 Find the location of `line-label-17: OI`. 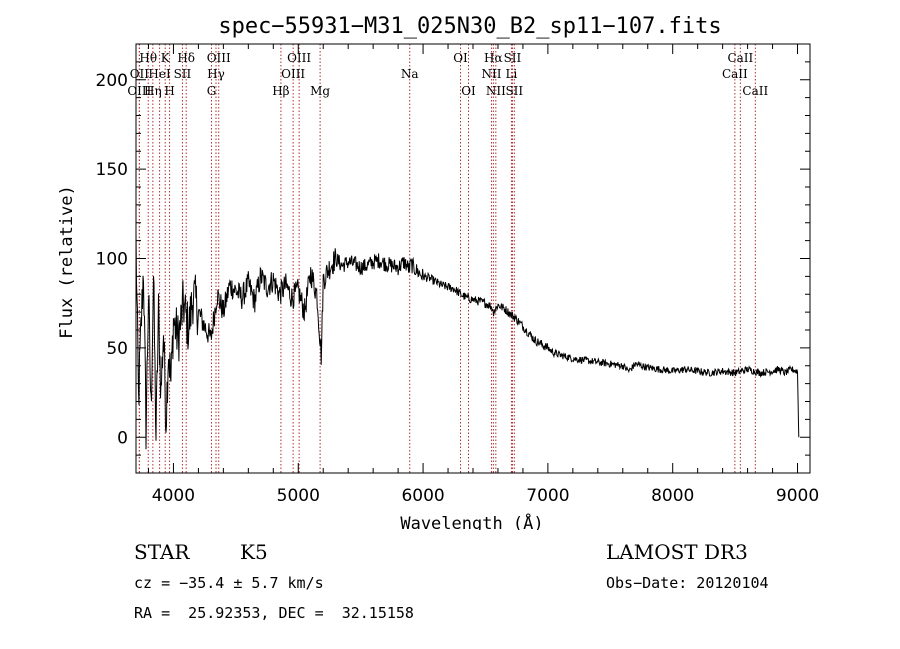

line-label-17: OI is located at coordinates (460, 58).